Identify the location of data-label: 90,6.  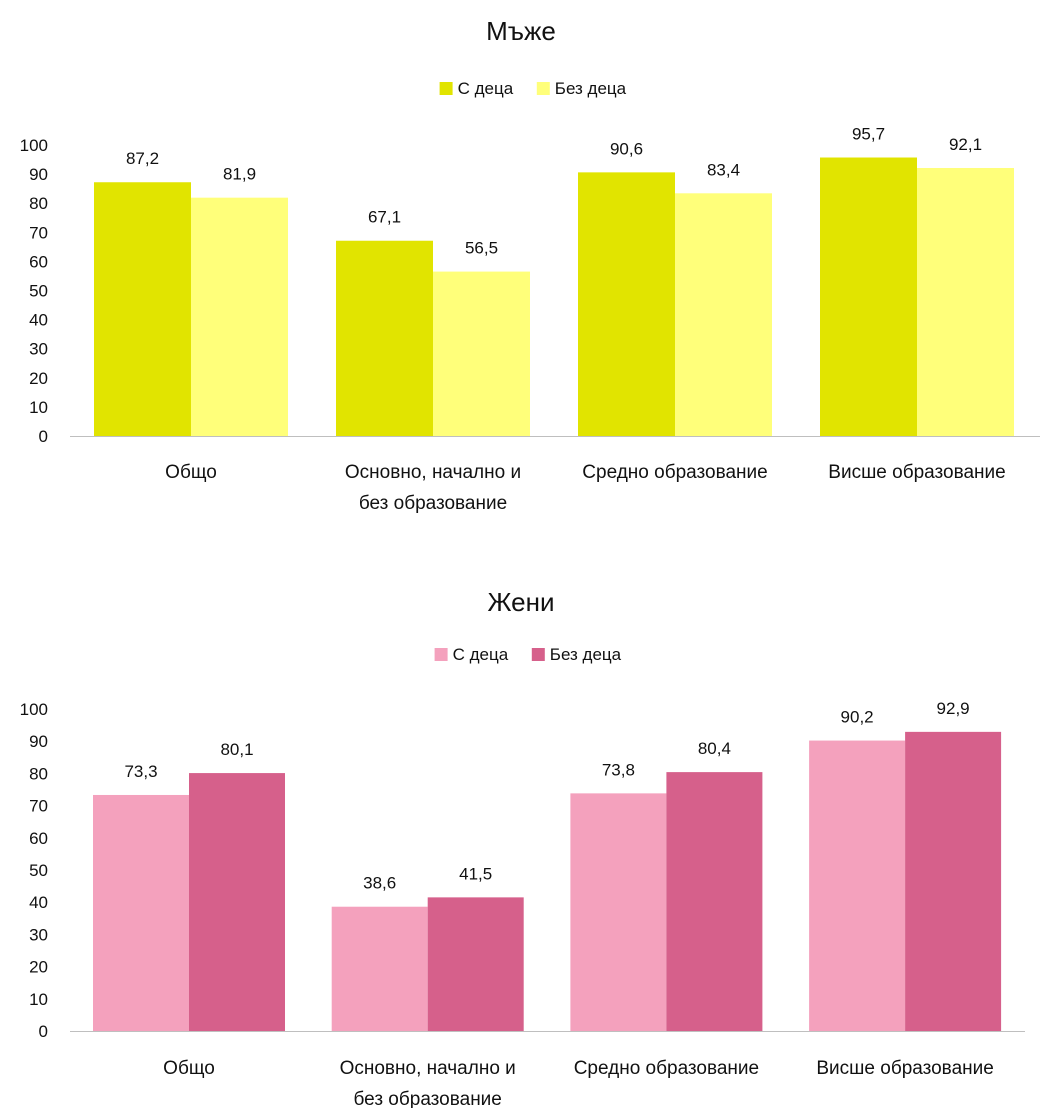
(626, 148).